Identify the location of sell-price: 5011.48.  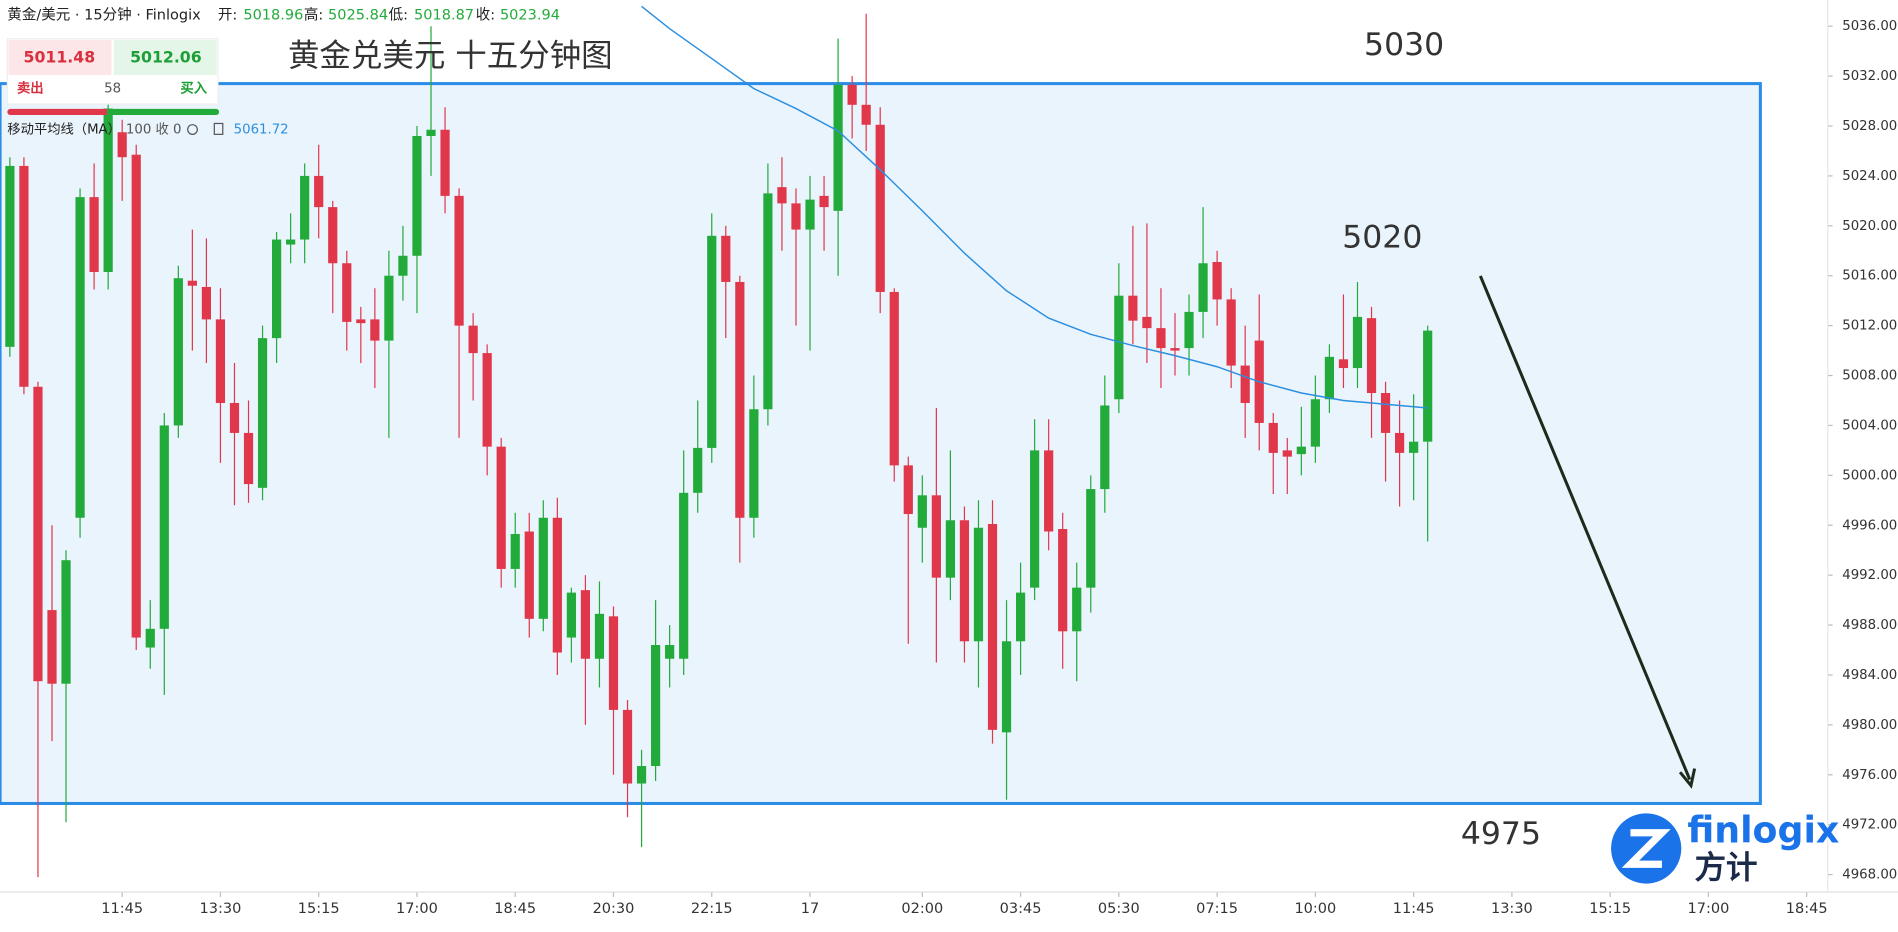
(60, 57).